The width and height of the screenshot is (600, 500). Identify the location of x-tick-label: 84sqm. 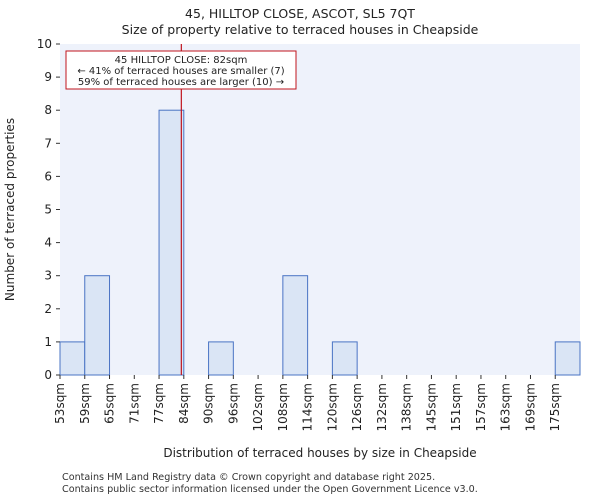
(184, 403).